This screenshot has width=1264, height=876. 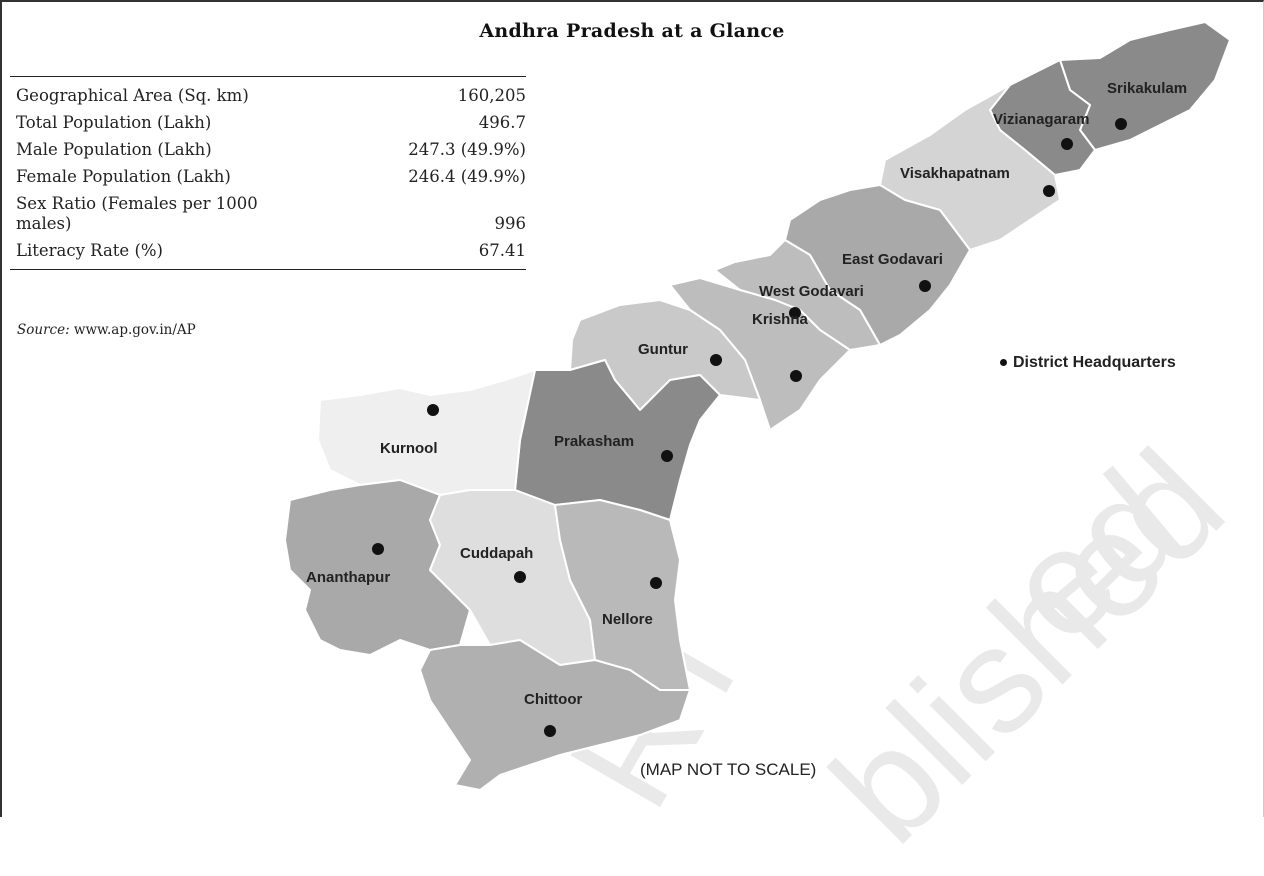 What do you see at coordinates (795, 313) in the screenshot?
I see `hq-dot-west-godavari` at bounding box center [795, 313].